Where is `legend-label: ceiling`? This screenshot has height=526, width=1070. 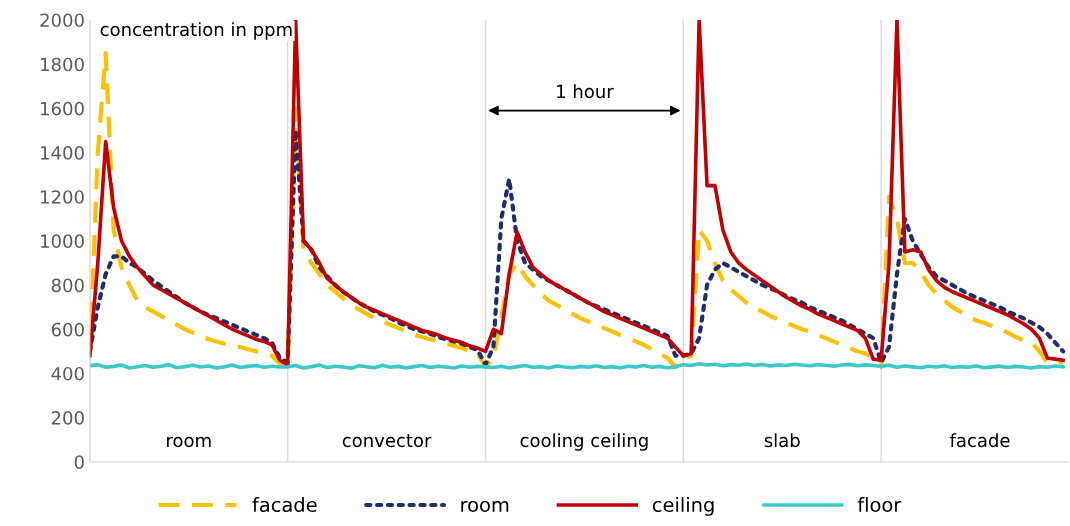 legend-label: ceiling is located at coordinates (683, 506).